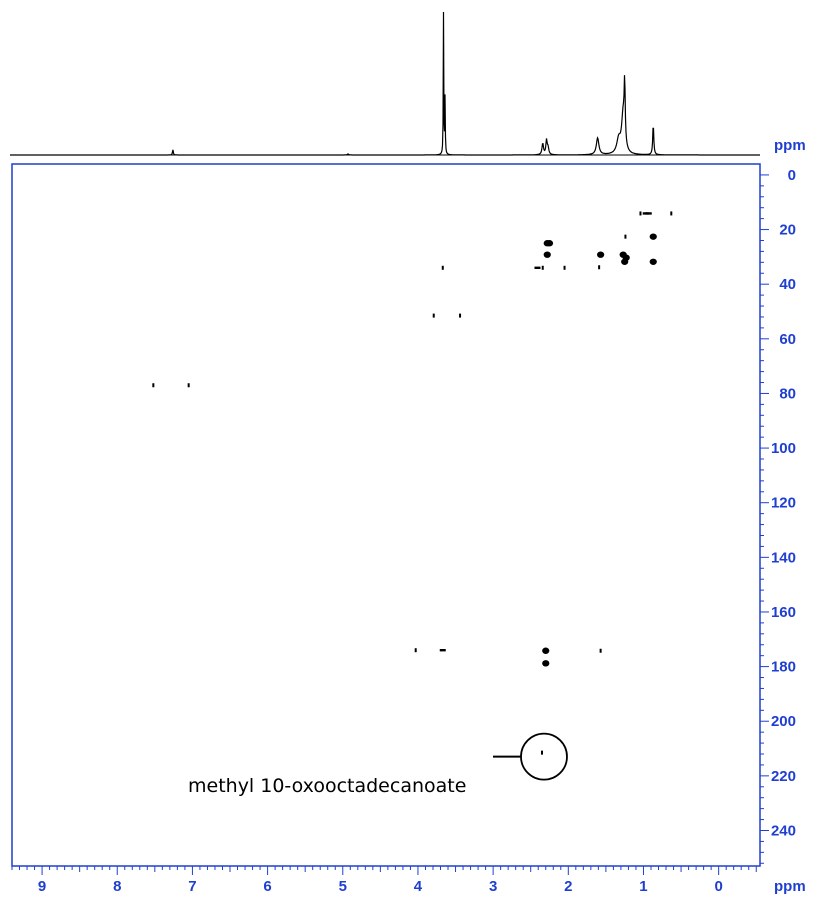 The width and height of the screenshot is (823, 914). What do you see at coordinates (385, 83) in the screenshot?
I see `projection-spectrum-trace` at bounding box center [385, 83].